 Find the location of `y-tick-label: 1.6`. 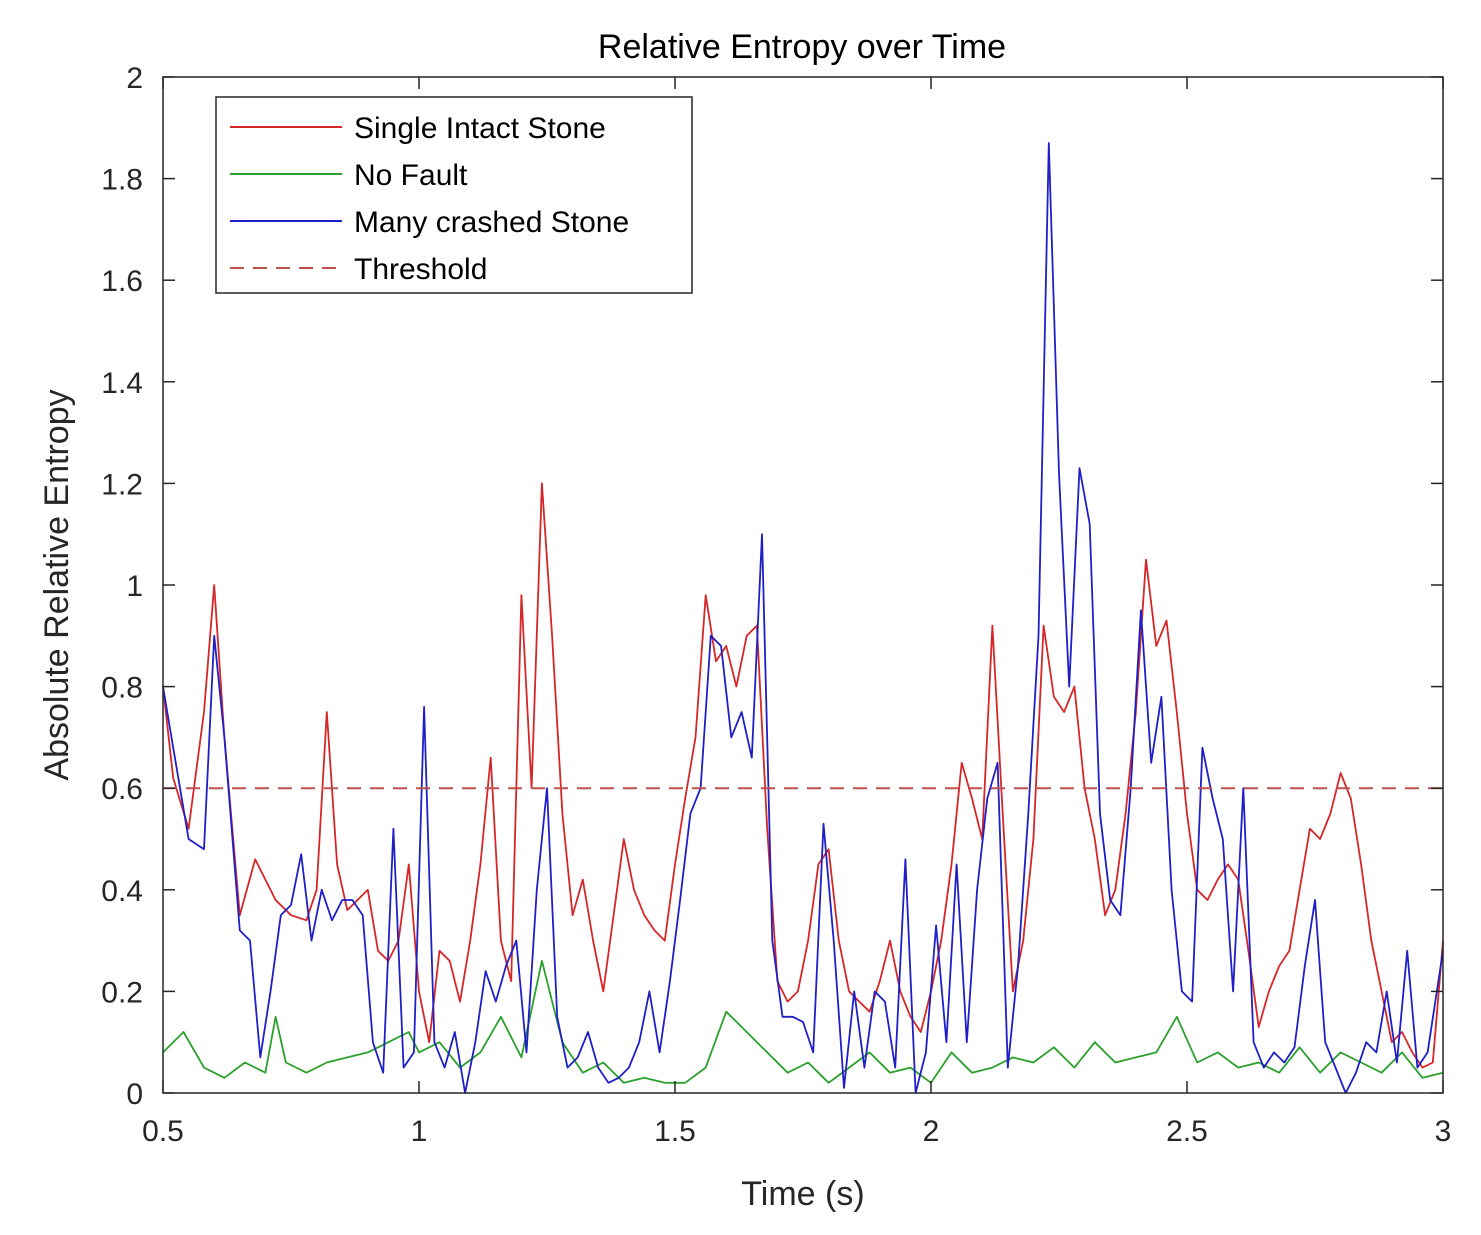

y-tick-label: 1.6 is located at coordinates (122, 281).